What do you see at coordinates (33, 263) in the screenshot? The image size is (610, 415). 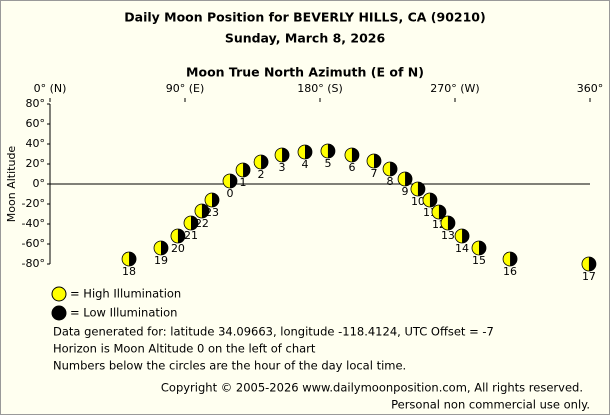 I see `y-tick-label: -80°` at bounding box center [33, 263].